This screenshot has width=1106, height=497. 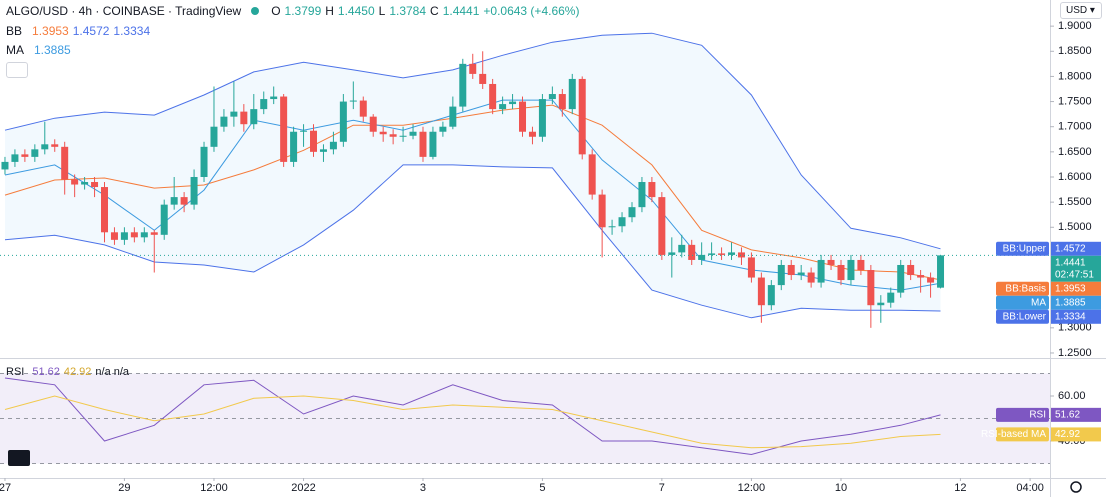 I want to click on l-value: 1.3784, so click(x=408, y=11).